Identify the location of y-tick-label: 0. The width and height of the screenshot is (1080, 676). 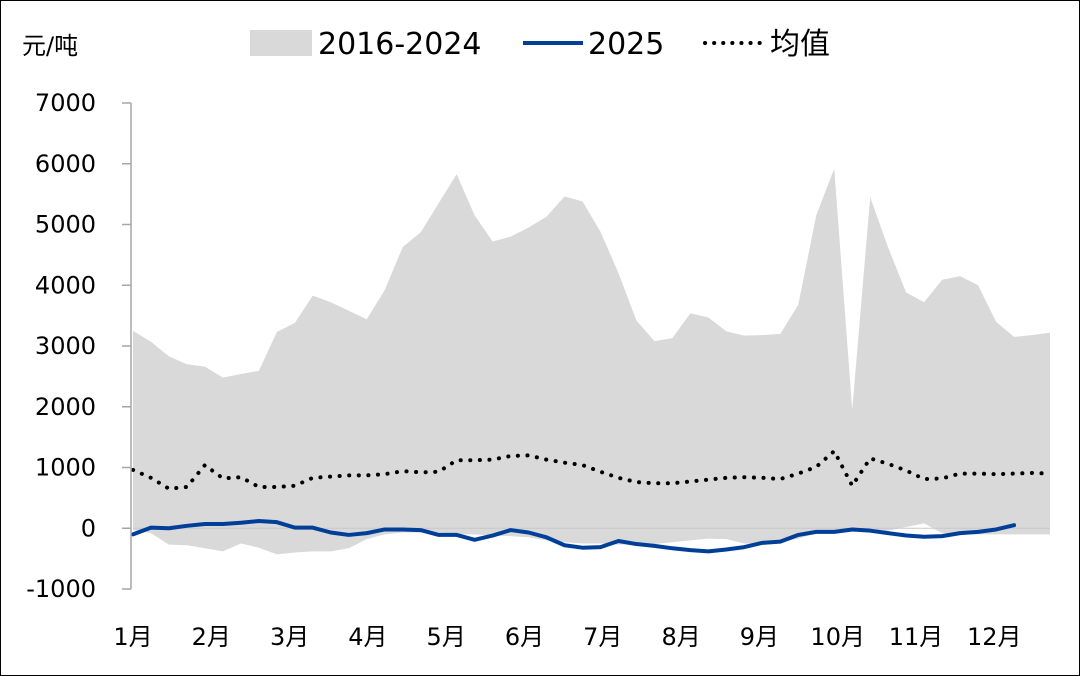
(88, 528).